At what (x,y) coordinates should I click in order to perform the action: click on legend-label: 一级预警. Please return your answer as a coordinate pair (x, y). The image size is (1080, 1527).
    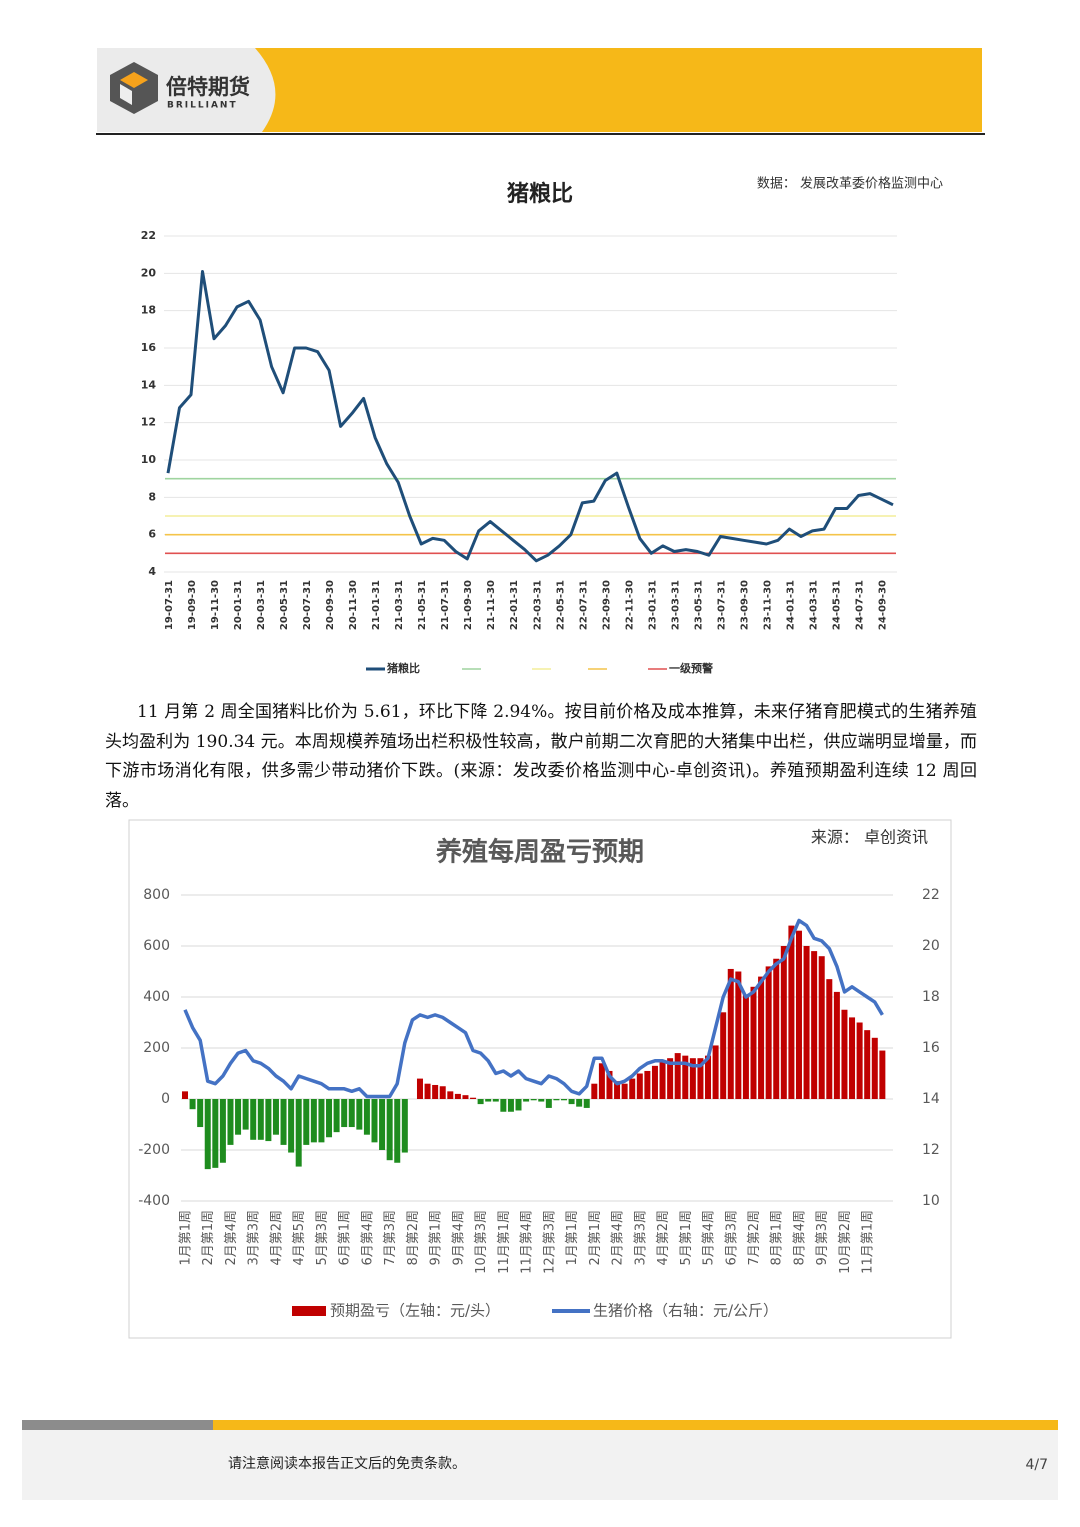
    Looking at the image, I should click on (691, 668).